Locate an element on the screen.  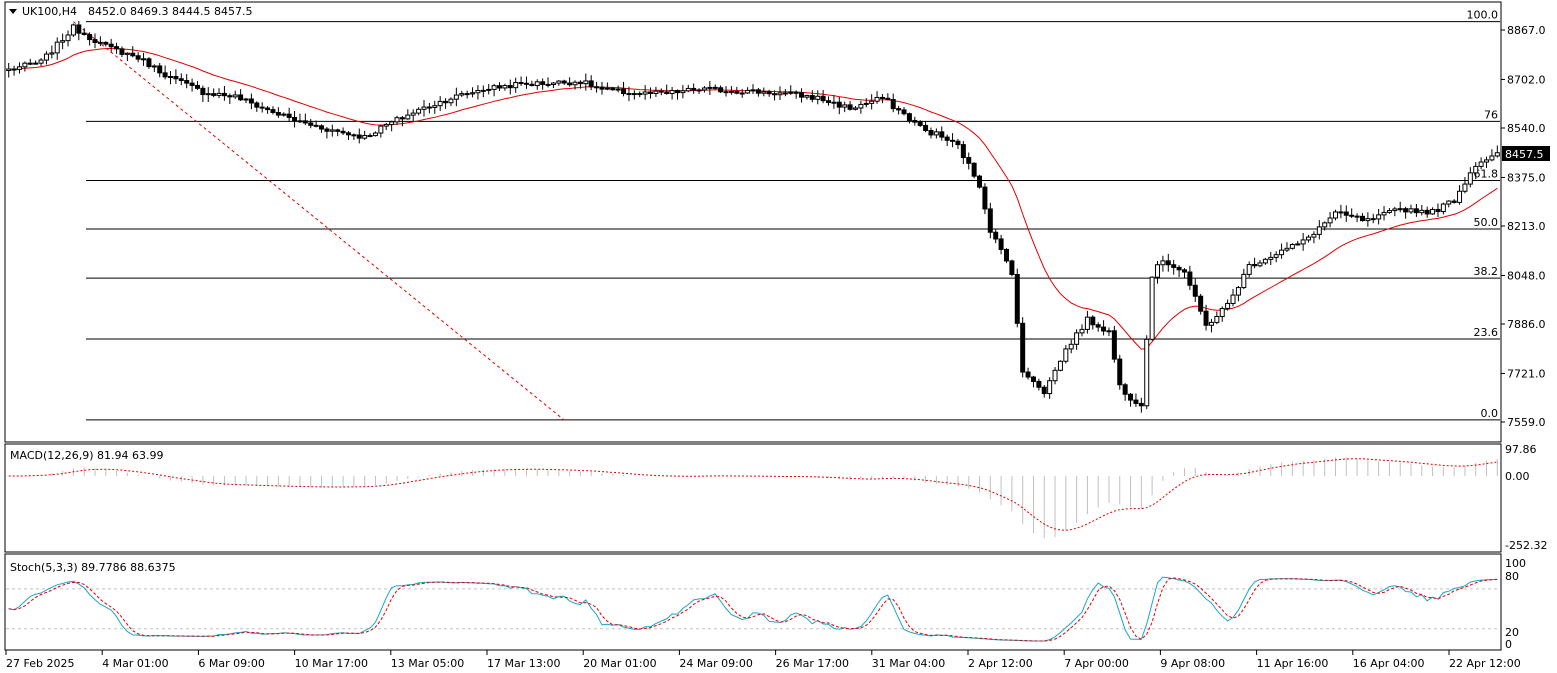
time-tick-label: 17 Mar 13:00 is located at coordinates (523, 663).